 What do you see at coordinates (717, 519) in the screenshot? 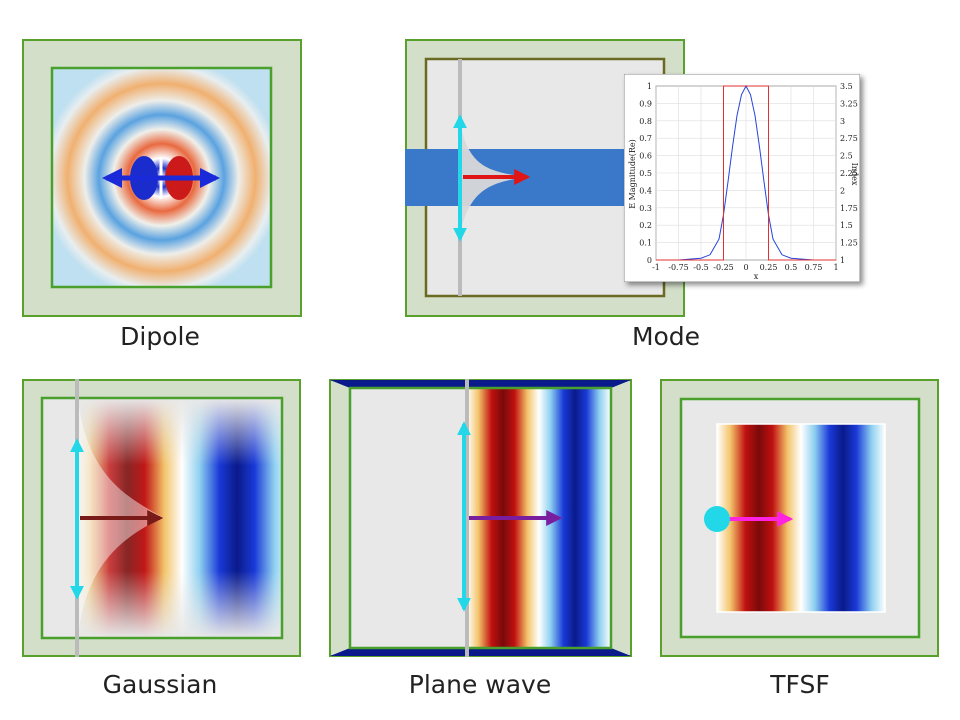
I see `circle-dot-icon` at bounding box center [717, 519].